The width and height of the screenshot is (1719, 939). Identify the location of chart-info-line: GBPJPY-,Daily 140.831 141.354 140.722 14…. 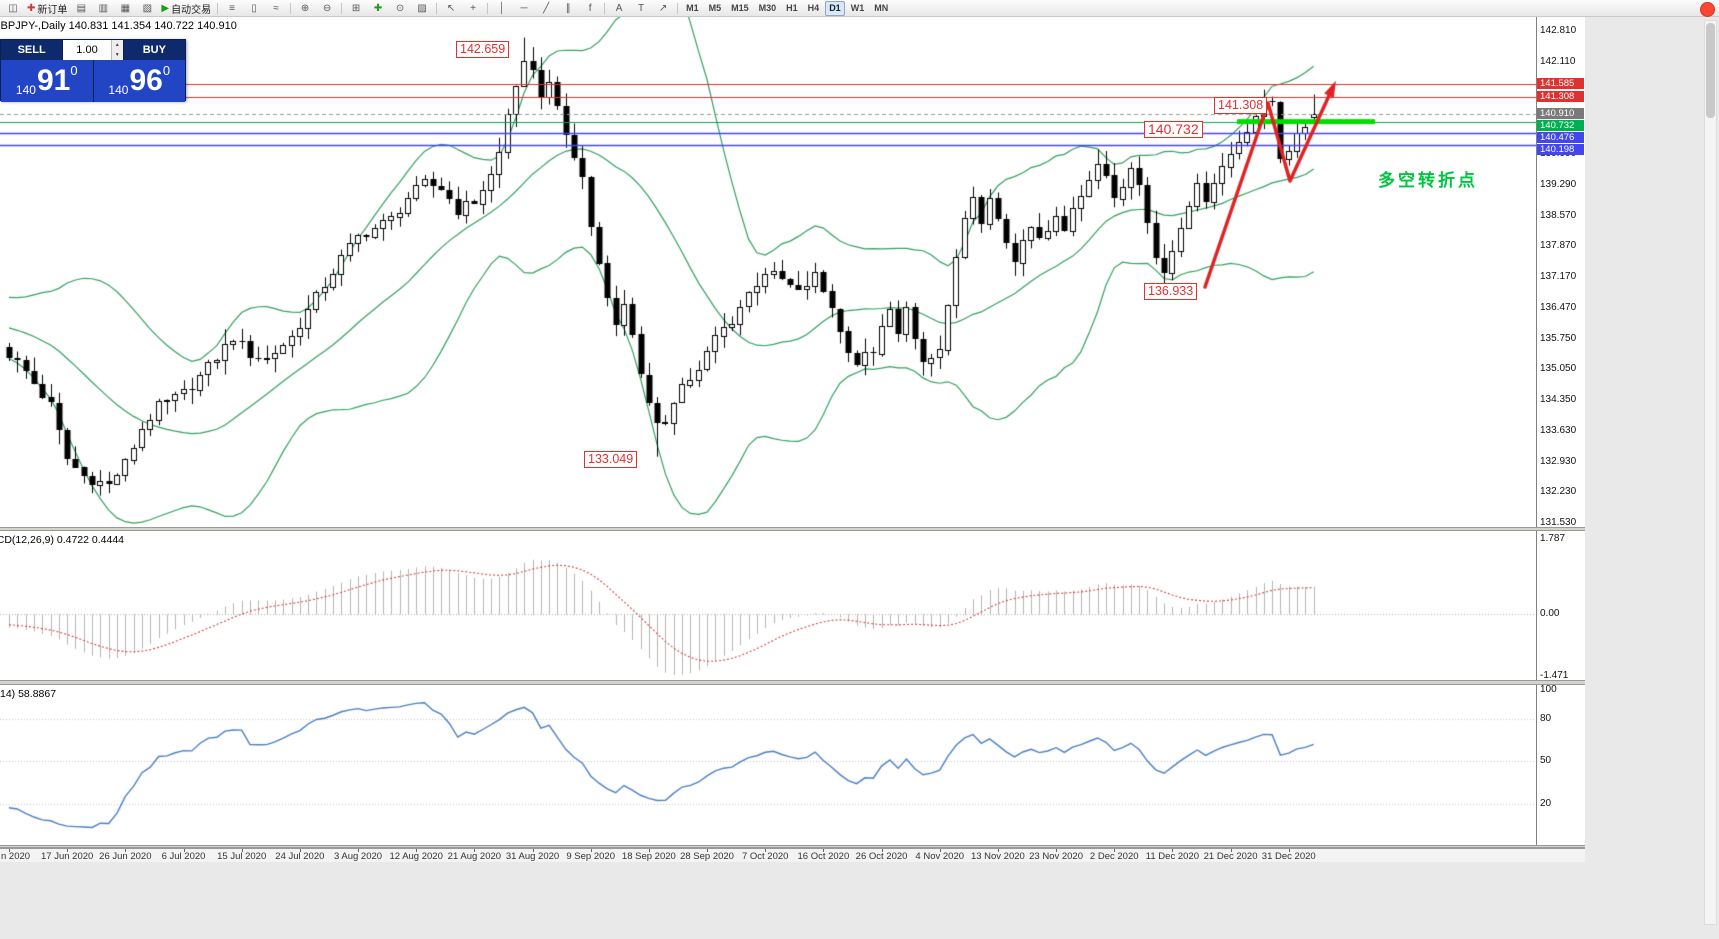
(118, 26).